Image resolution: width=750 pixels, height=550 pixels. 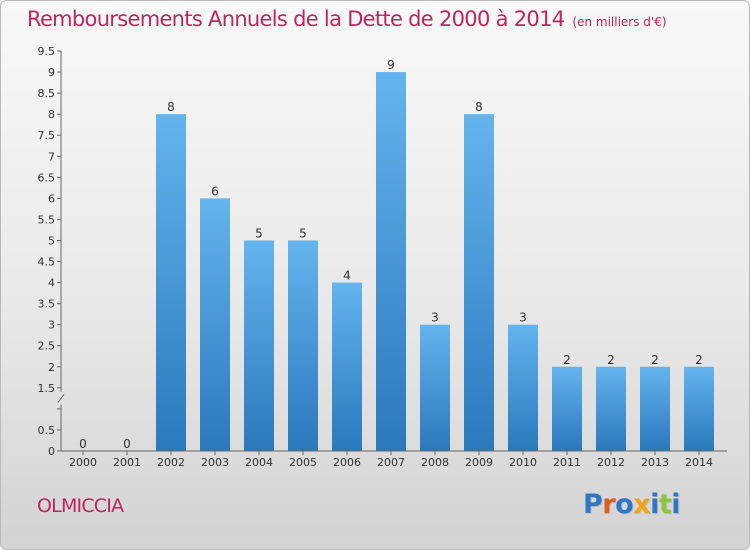 What do you see at coordinates (215, 191) in the screenshot?
I see `bar-value-label: 6` at bounding box center [215, 191].